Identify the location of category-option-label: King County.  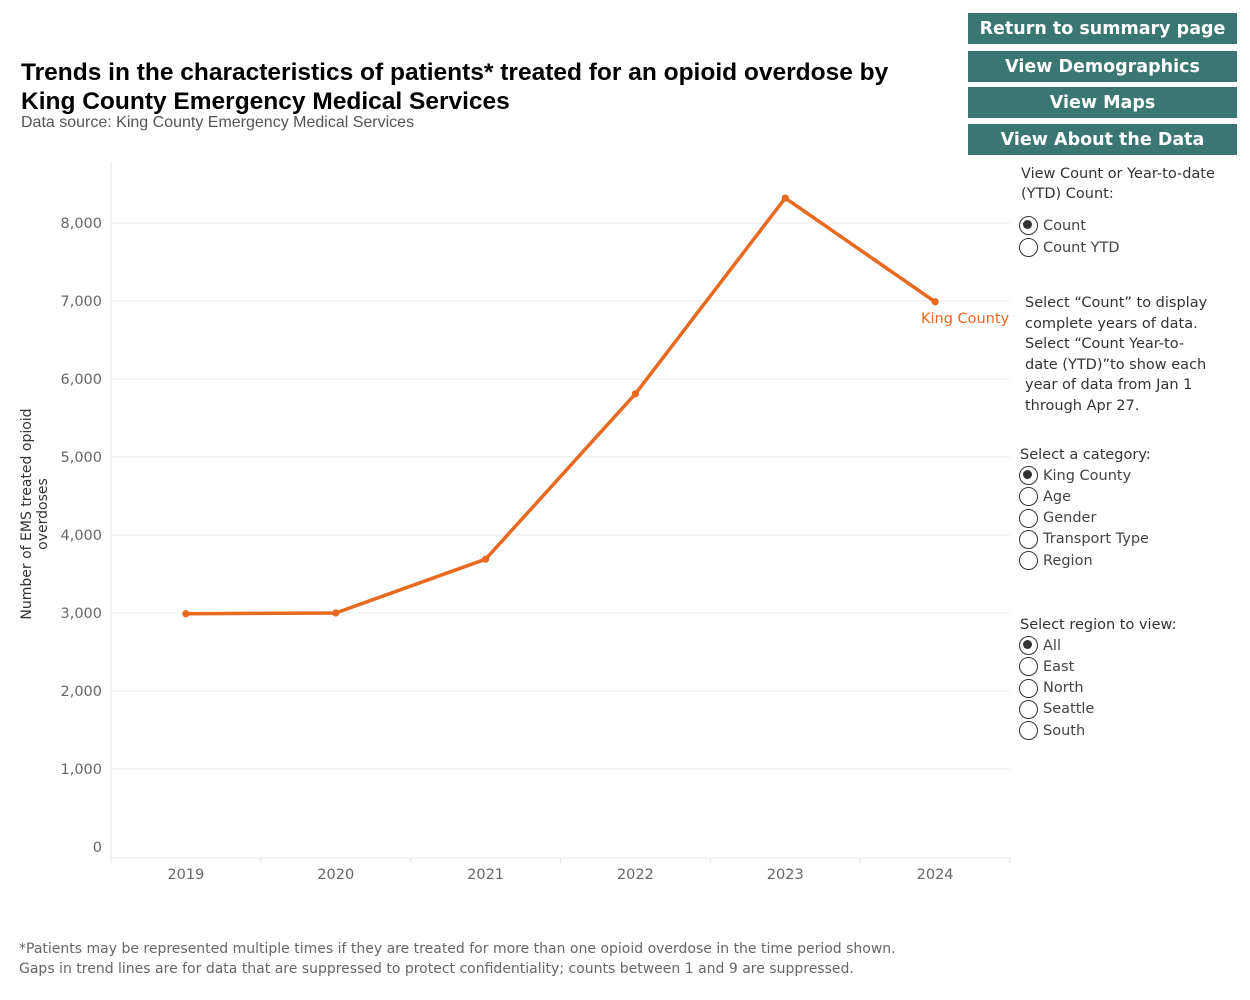
(1087, 475).